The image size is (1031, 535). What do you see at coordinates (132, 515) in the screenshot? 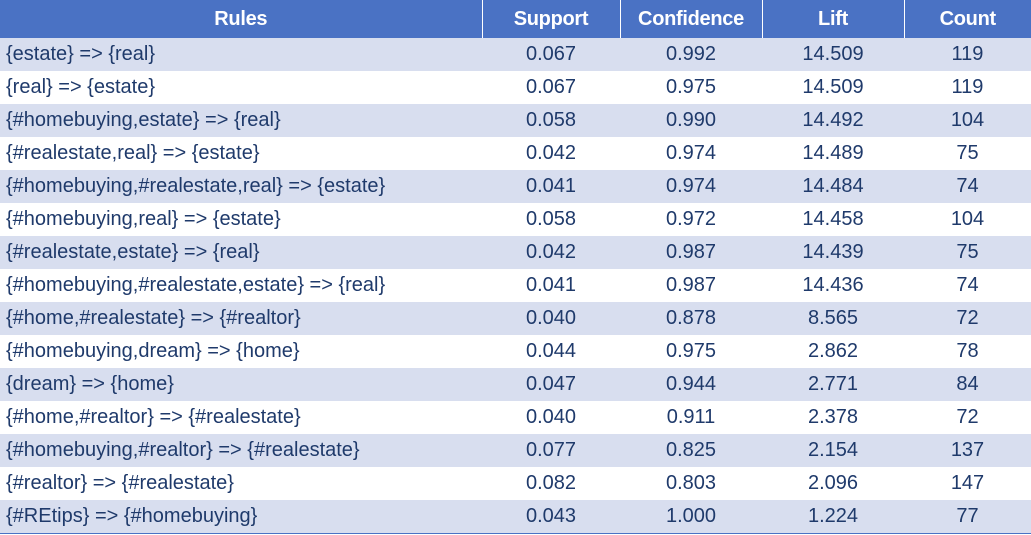
I see `cell-rule: {#REtips} => {#homebuying}` at bounding box center [132, 515].